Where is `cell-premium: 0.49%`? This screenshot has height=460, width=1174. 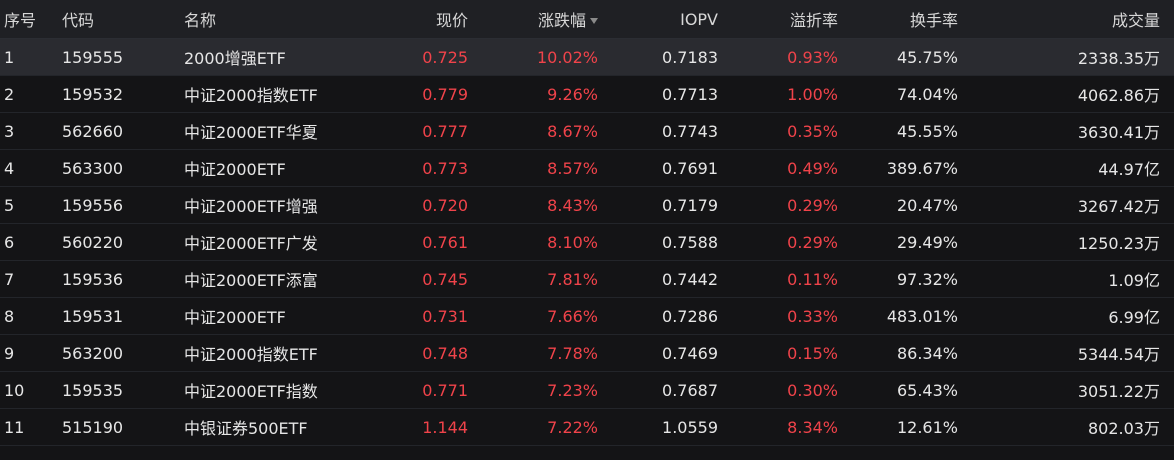 cell-premium: 0.49% is located at coordinates (812, 168).